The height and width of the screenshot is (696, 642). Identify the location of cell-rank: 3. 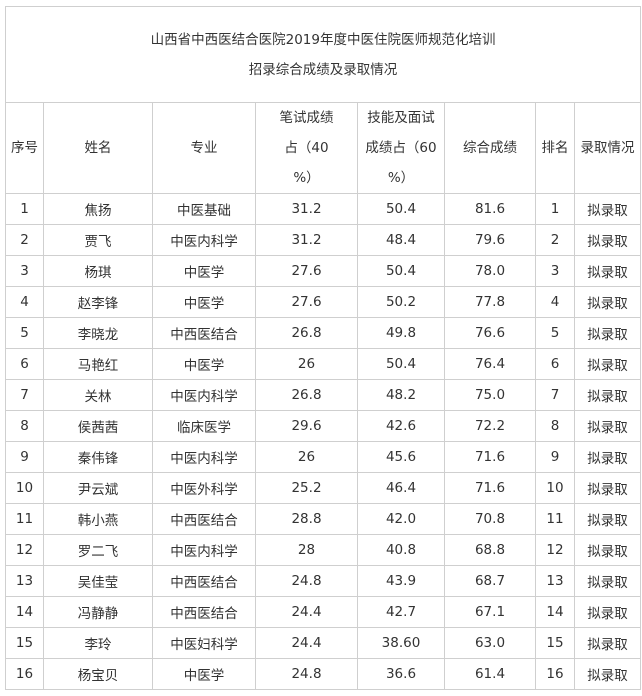
(555, 271).